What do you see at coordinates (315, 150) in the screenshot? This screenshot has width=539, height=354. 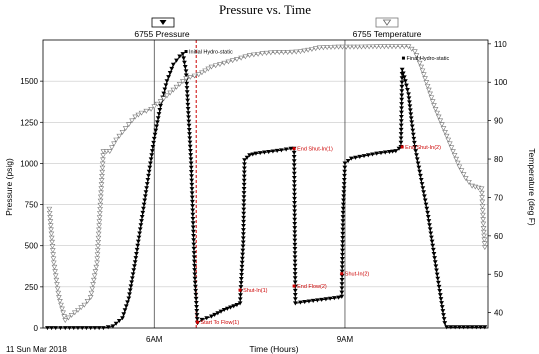 I see `annotation-label: End Shut-In(1)` at bounding box center [315, 150].